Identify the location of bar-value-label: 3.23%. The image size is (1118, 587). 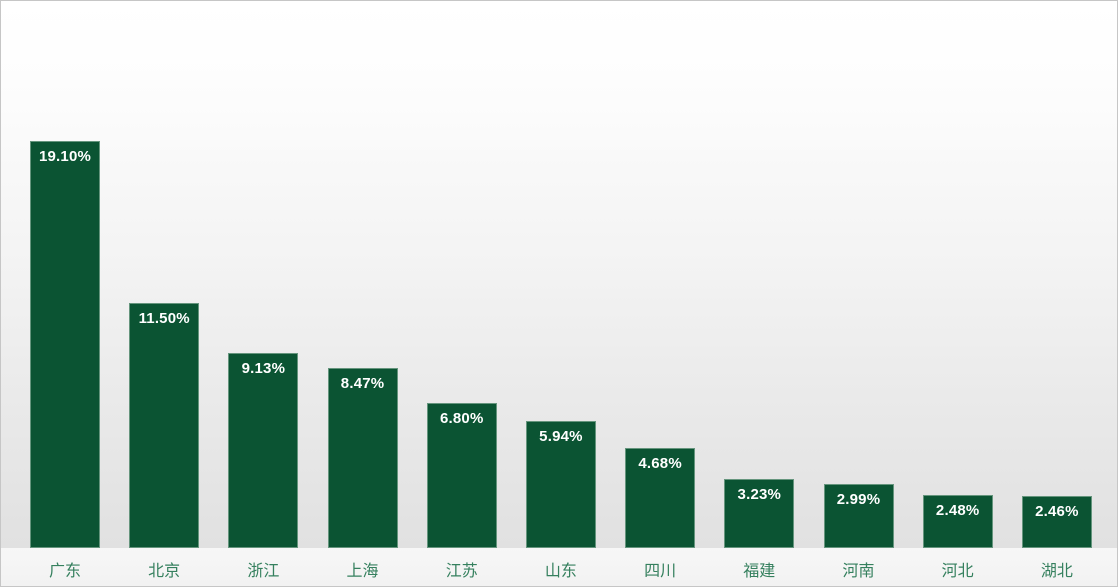
(759, 495).